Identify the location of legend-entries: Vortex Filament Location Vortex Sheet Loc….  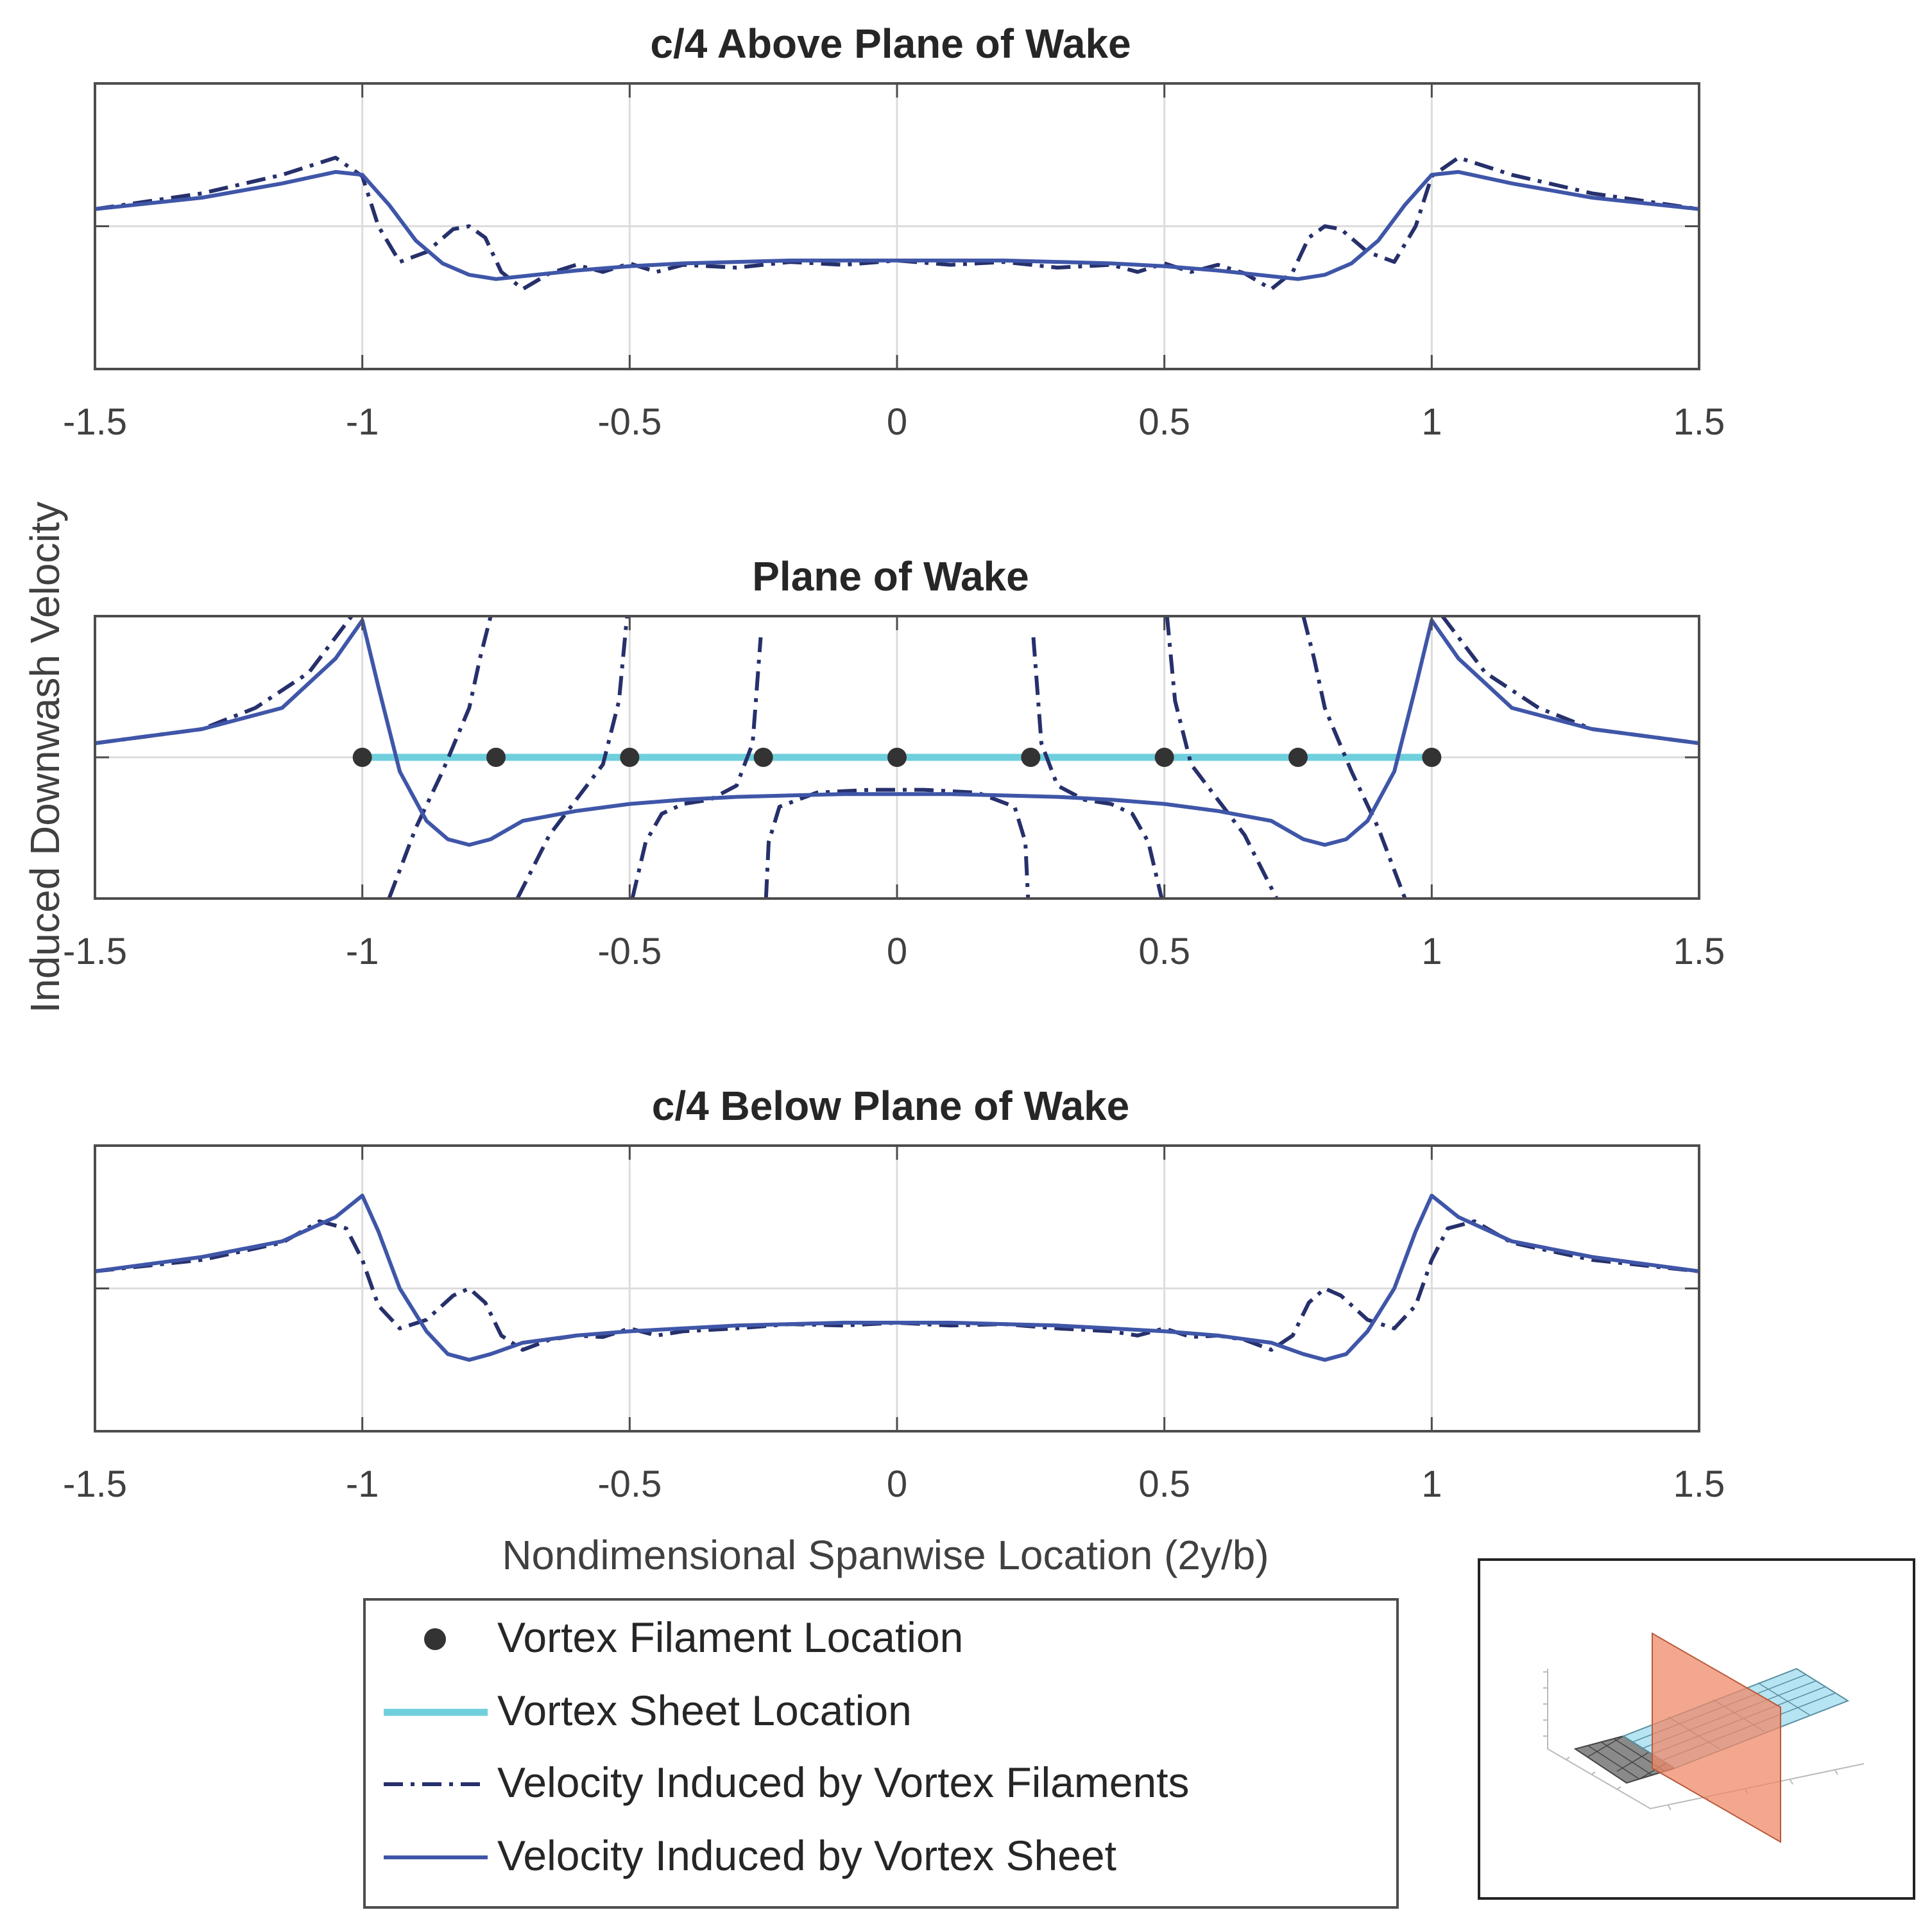
(787, 1746).